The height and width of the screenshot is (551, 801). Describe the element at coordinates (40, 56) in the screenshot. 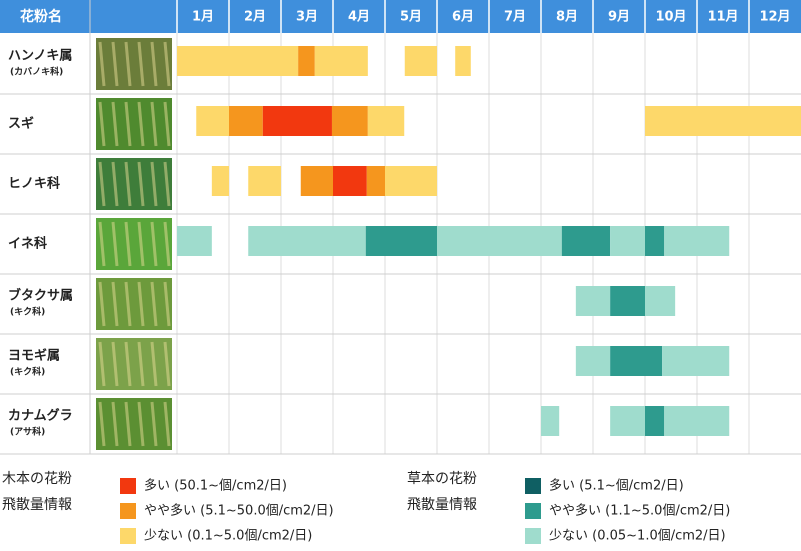

I see `plant-name: ハンノキ属` at that location.